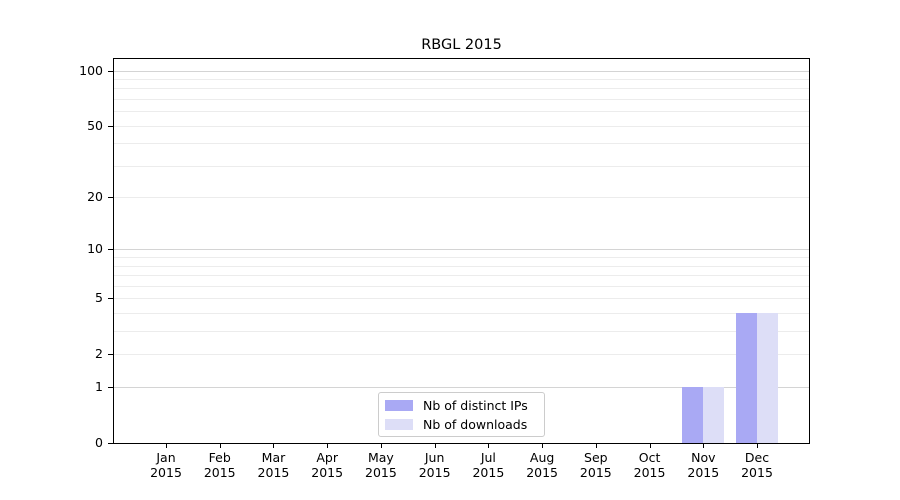 Image resolution: width=900 pixels, height=500 pixels. I want to click on legend-row: Nb of downloads, so click(464, 424).